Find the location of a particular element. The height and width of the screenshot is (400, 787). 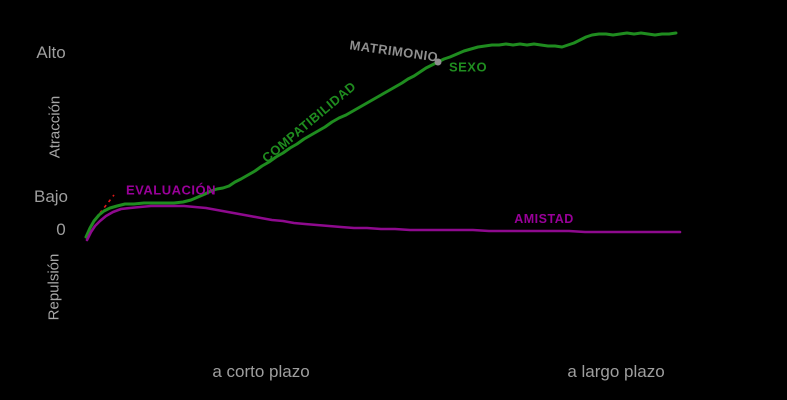

y-tick-bajo: Bajo is located at coordinates (51, 196).